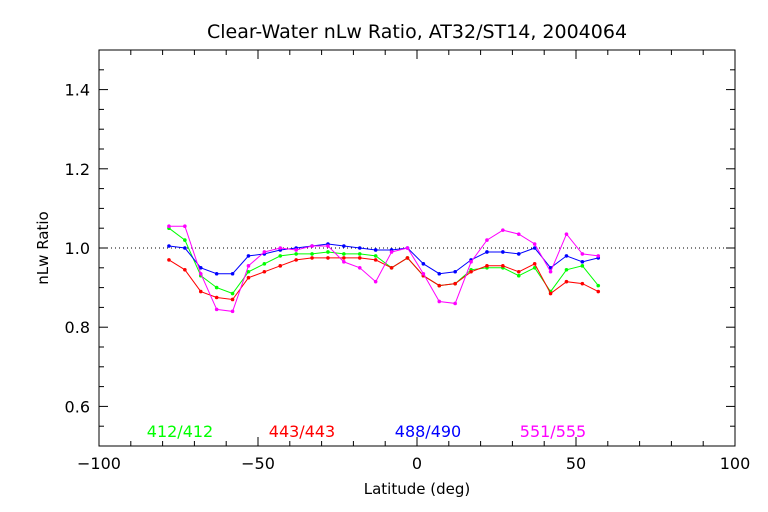 This screenshot has height=512, width=768. Describe the element at coordinates (428, 431) in the screenshot. I see `legend-label: 488/490` at that location.